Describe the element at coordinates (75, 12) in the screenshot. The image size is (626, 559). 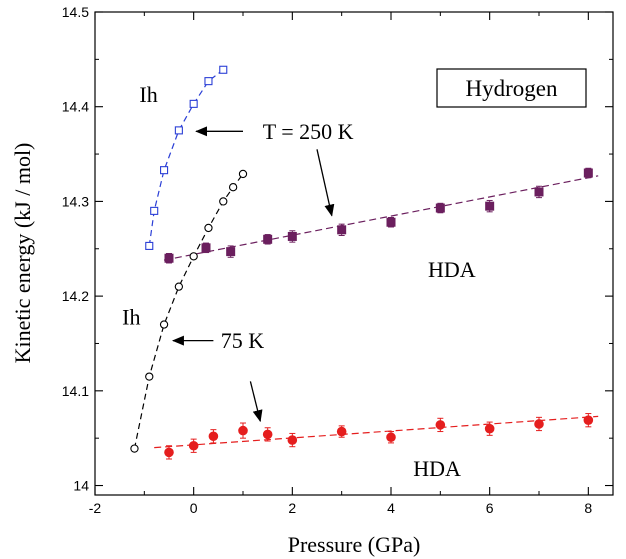
I see `y-tick-label: 14.5` at that location.